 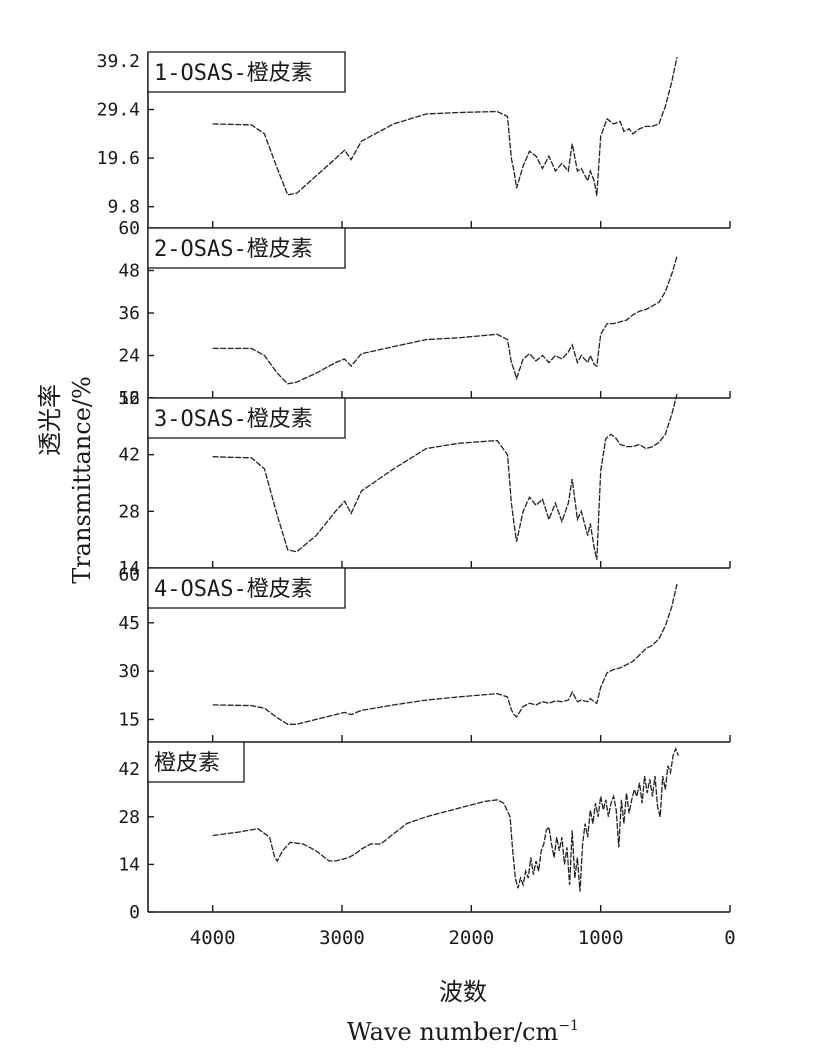 What do you see at coordinates (233, 589) in the screenshot?
I see `panel-4-label: 4-OSAS-橙皮素` at bounding box center [233, 589].